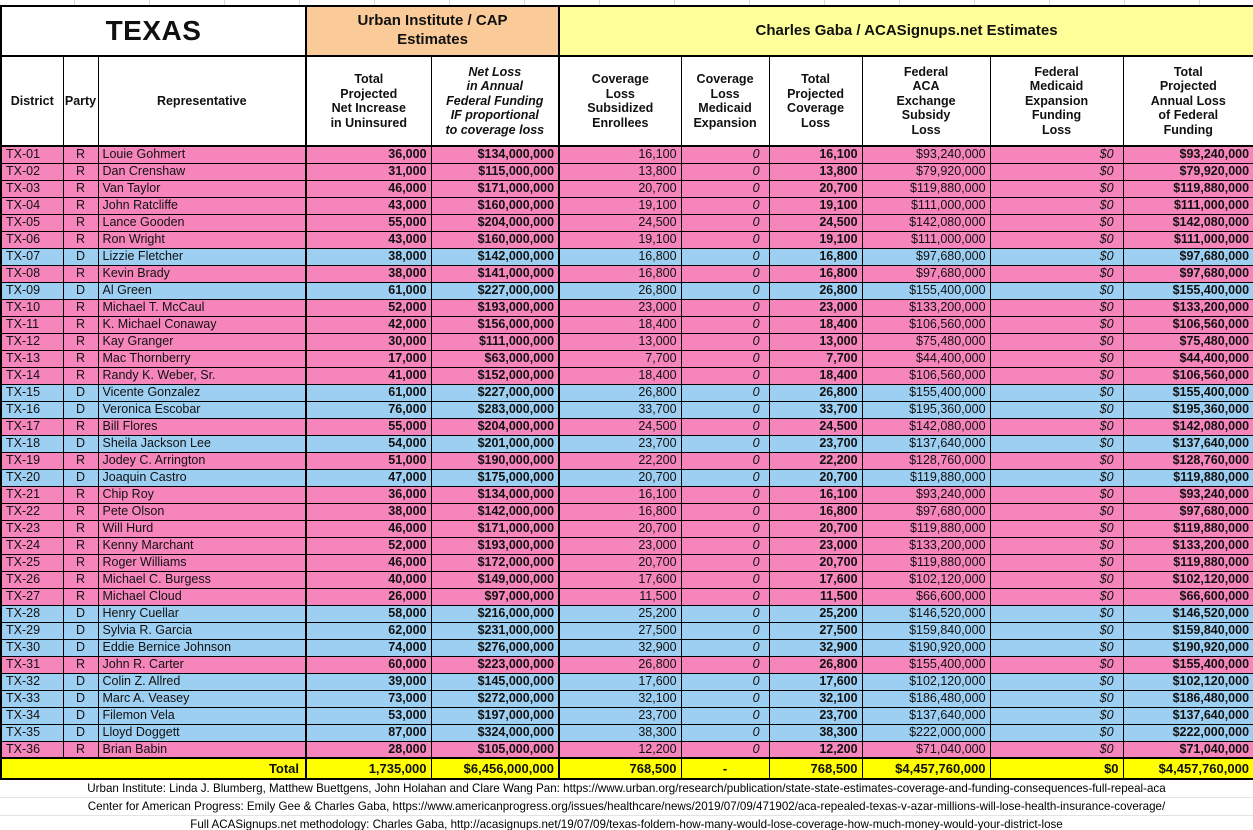 Image resolution: width=1253 pixels, height=830 pixels. What do you see at coordinates (495, 239) in the screenshot?
I see `cell-net-loss-federal-funding: $160,000,000` at bounding box center [495, 239].